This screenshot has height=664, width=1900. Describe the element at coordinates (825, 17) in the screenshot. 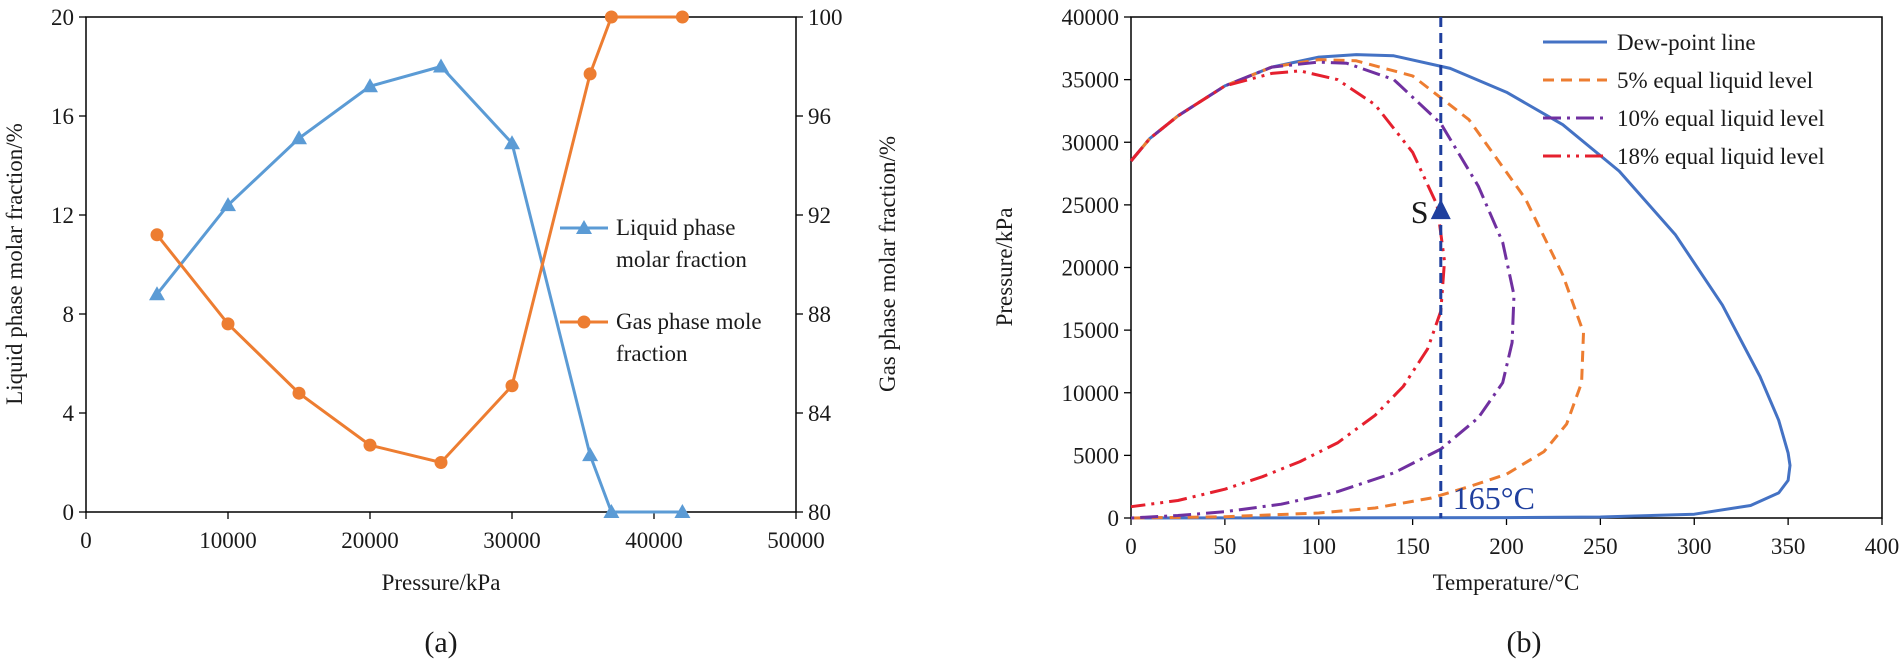

I see `y2-tick-label: 100` at that location.